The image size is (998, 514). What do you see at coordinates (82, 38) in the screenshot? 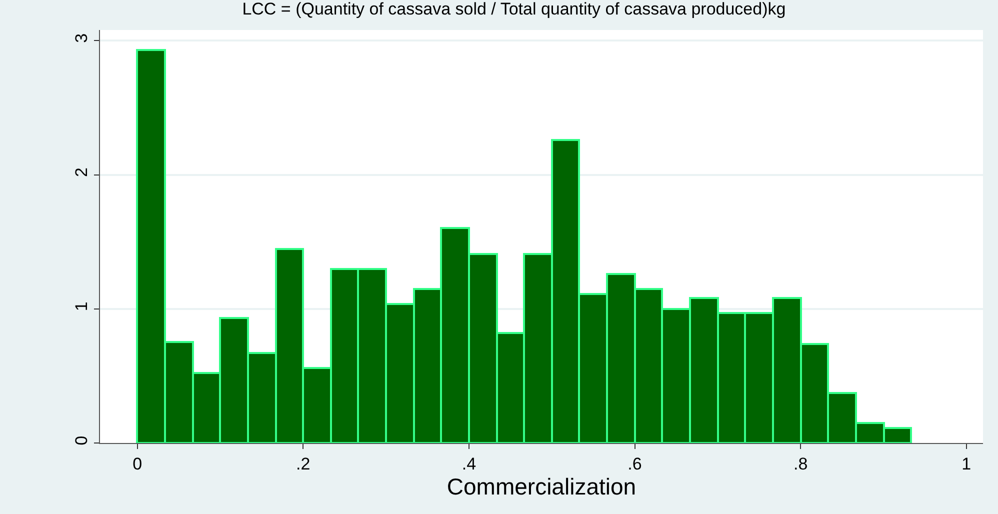
I see `y-tick-label: 3` at bounding box center [82, 38].